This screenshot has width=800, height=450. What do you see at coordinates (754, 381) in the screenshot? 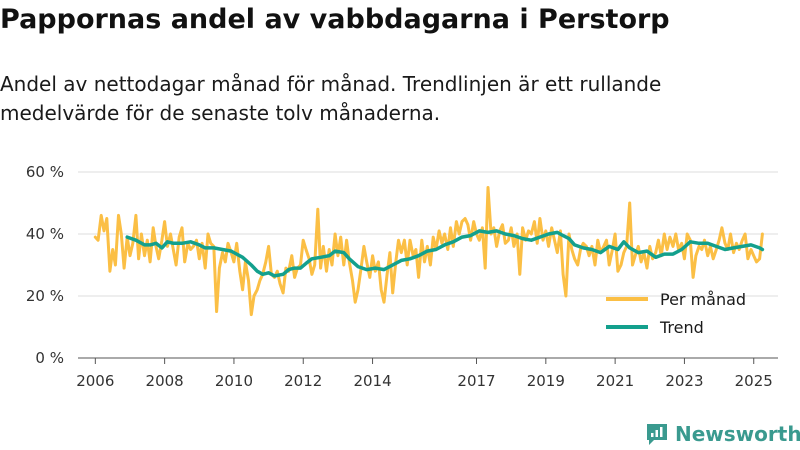
I see `x-tick-label: 2025` at bounding box center [754, 381].